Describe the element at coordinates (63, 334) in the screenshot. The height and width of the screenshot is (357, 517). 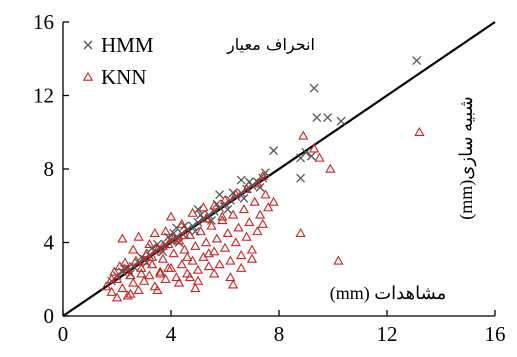
I see `x-tick-label: 0` at that location.